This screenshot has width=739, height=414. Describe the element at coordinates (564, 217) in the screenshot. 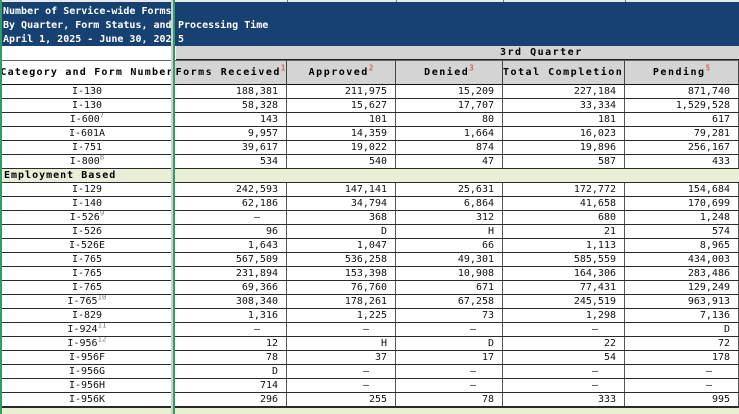

I see `value-cell: 680` at that location.